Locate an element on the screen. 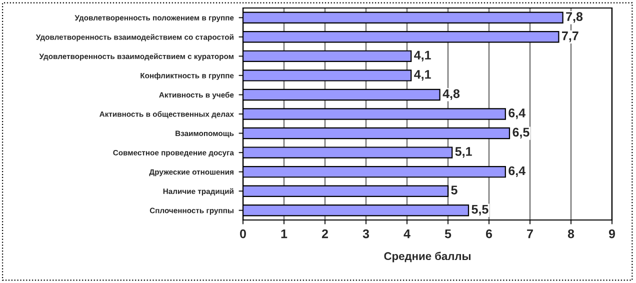  x-tick-label: 8 is located at coordinates (571, 233).